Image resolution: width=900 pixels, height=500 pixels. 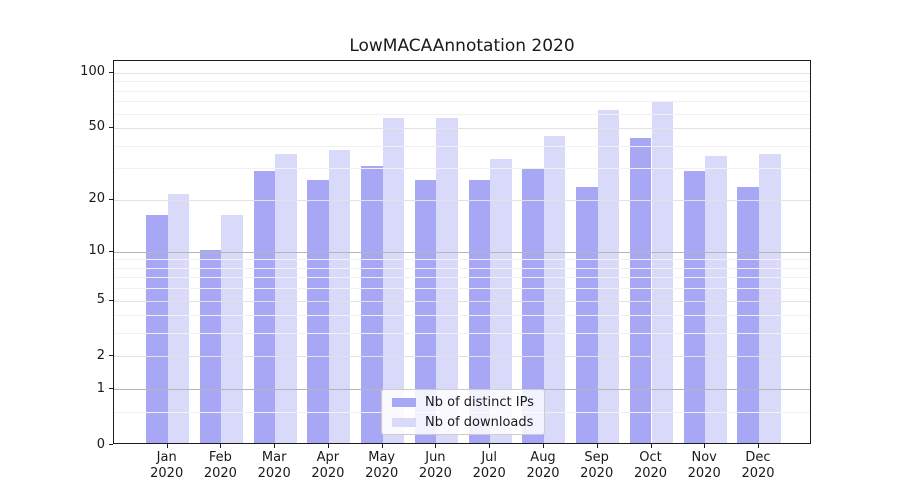 What do you see at coordinates (543, 465) in the screenshot?
I see `x-tick-label-aug: Aug 2020` at bounding box center [543, 465].